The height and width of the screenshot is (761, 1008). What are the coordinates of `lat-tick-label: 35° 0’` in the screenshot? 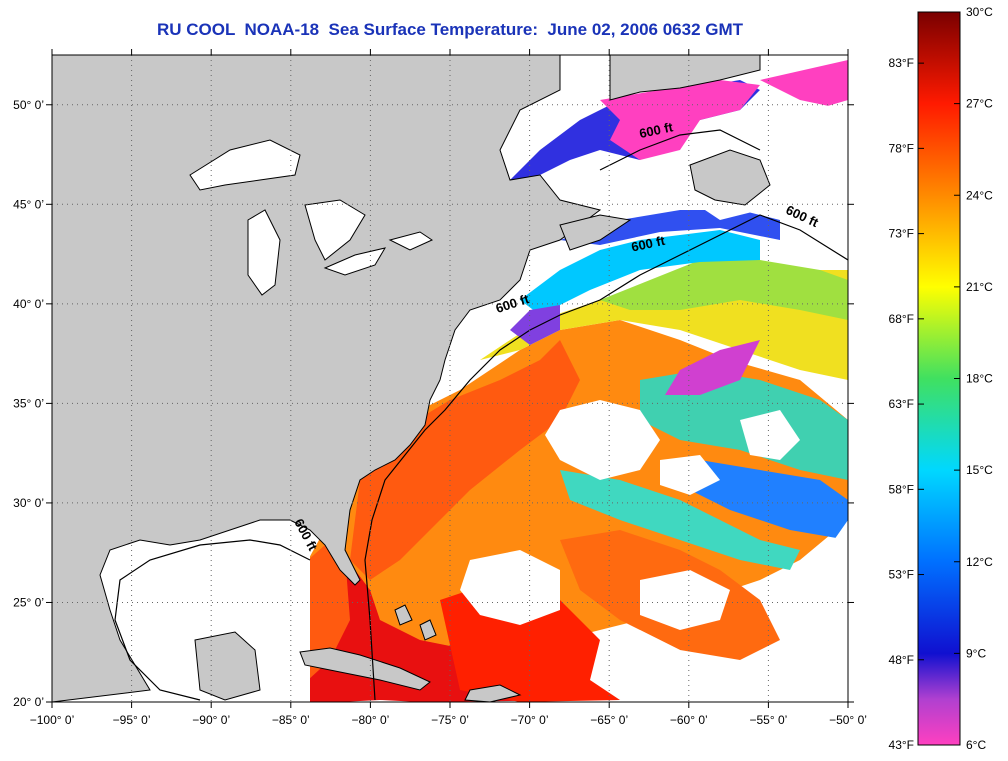 It's located at (28, 403).